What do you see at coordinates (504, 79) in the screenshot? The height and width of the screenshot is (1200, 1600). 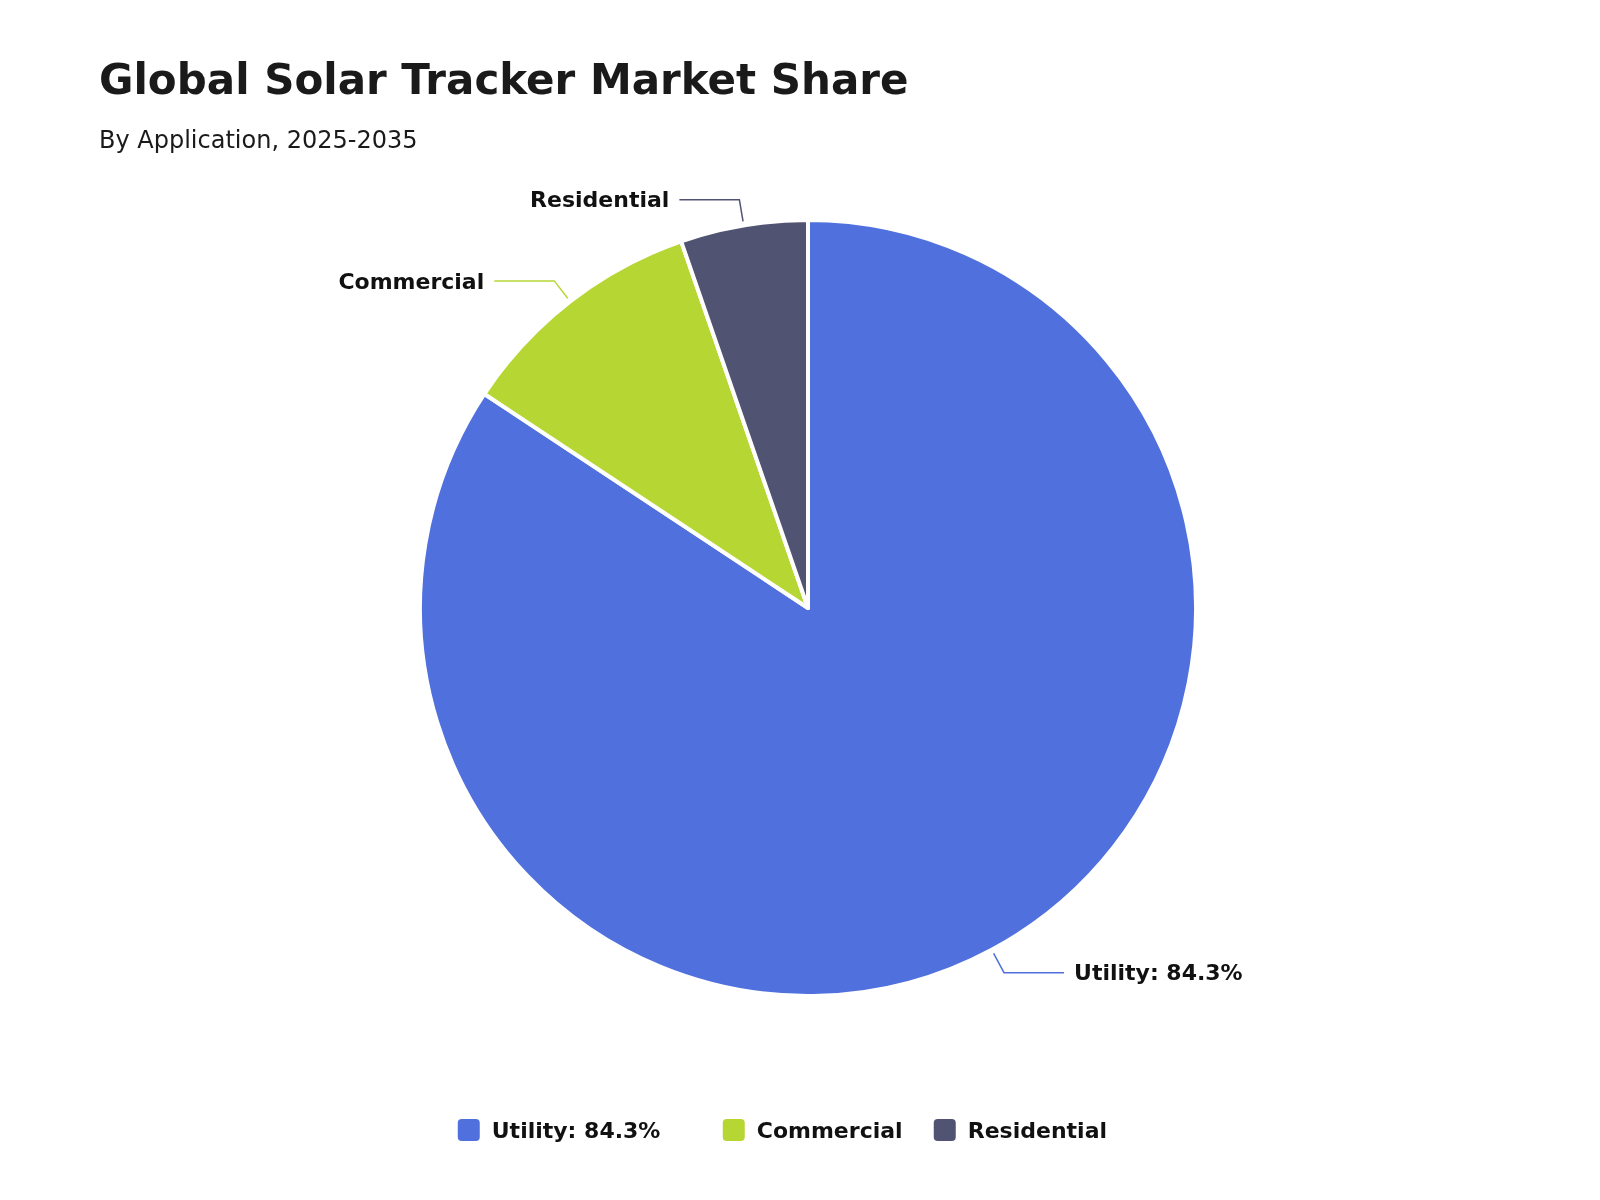 I see `chart-title: Global Solar Tracker Market Share` at bounding box center [504, 79].